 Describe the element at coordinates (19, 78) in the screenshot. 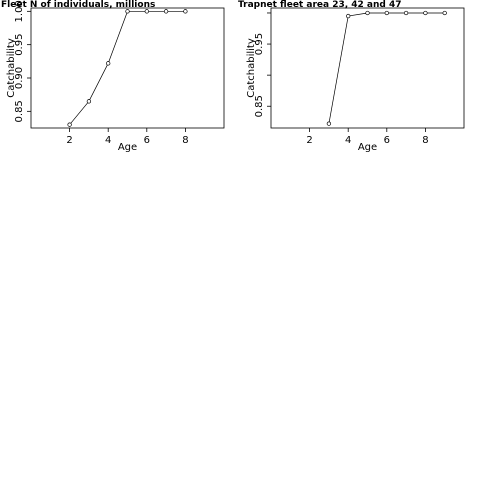

I see `y-tick-label: 0.90` at that location.